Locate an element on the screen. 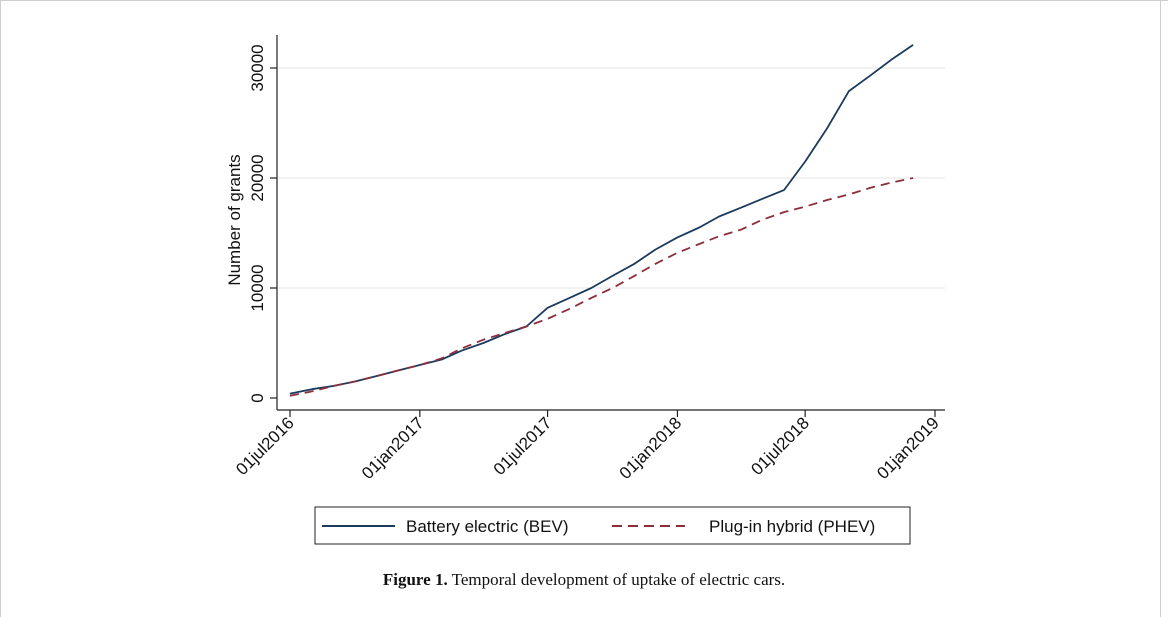  y-axis-label: Number of grants is located at coordinates (234, 219).